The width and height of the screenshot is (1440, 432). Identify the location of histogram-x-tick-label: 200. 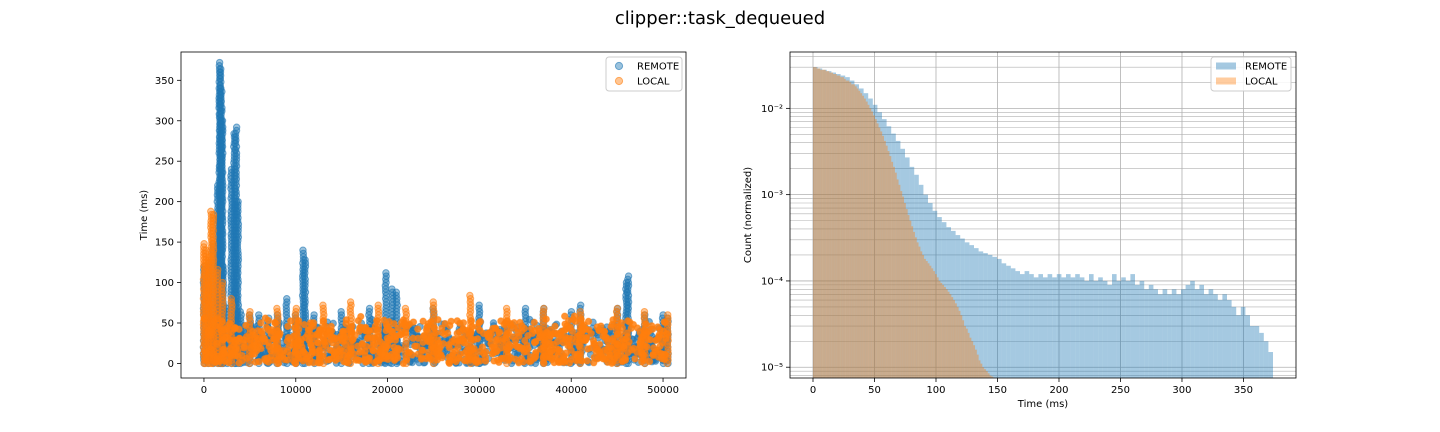
(1058, 390).